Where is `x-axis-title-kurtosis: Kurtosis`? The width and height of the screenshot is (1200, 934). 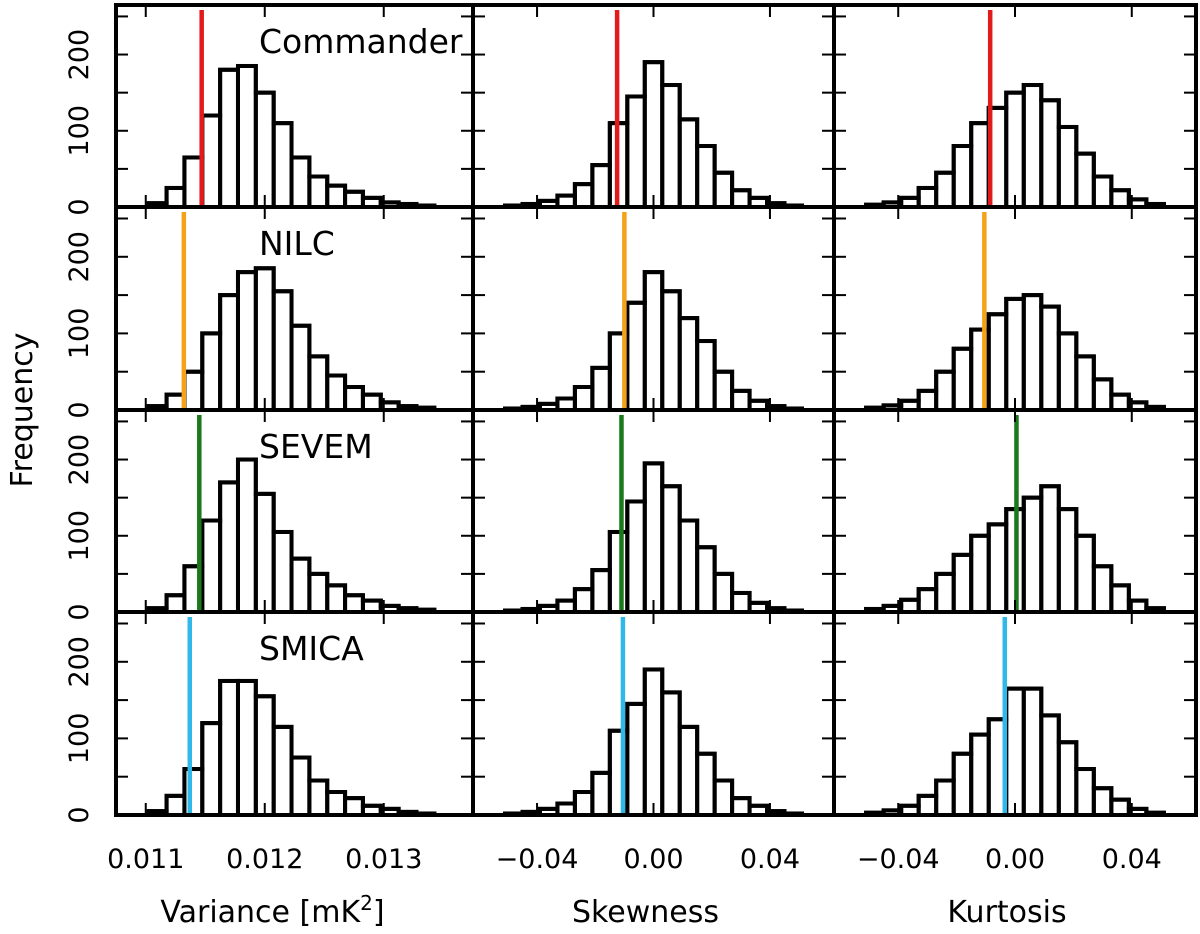 x-axis-title-kurtosis: Kurtosis is located at coordinates (1006, 912).